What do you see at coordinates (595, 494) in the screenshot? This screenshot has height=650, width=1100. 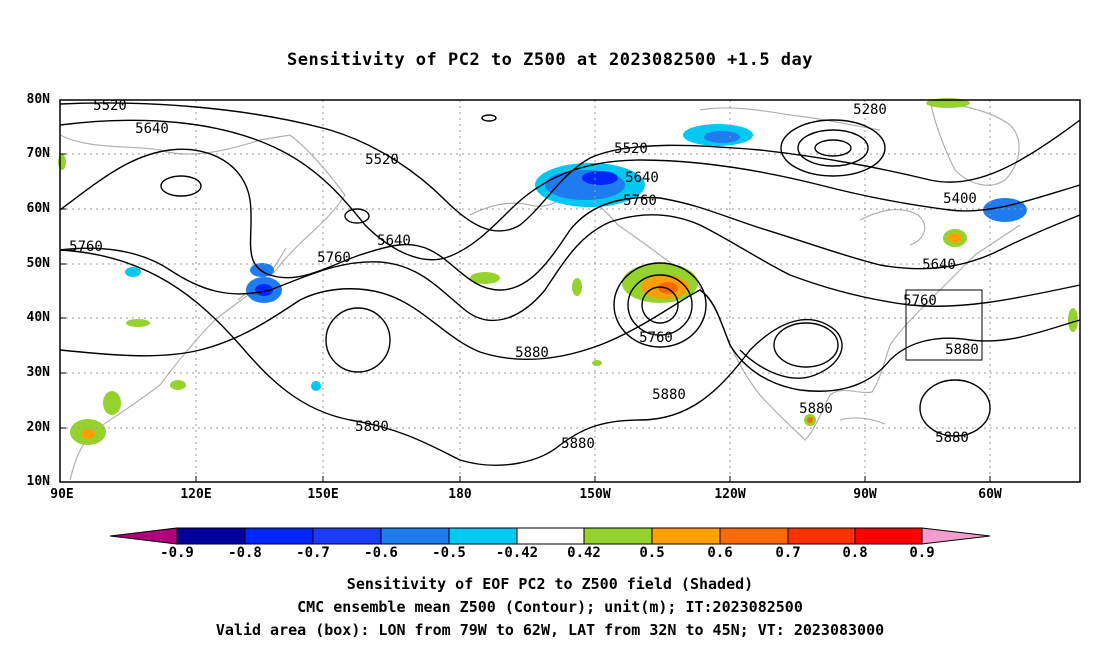 I see `lon-label: 150W` at bounding box center [595, 494].